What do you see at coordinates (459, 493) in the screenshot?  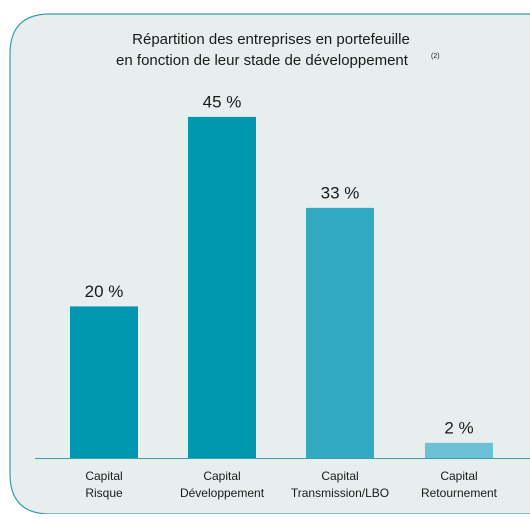 I see `x-tick-label: Retournement` at bounding box center [459, 493].